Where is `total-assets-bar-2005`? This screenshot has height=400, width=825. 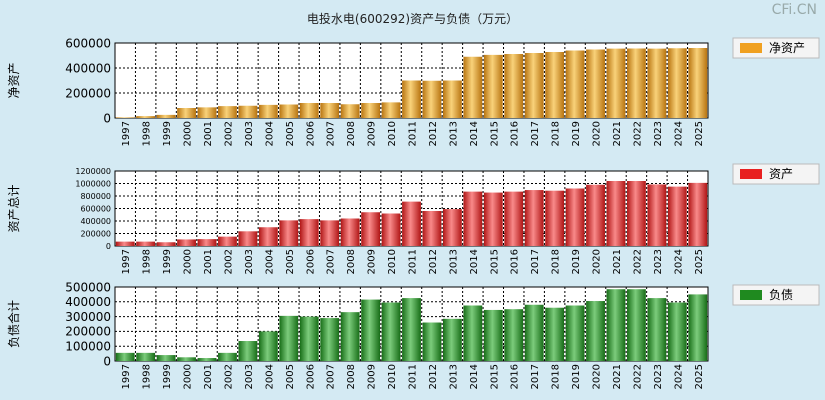 total-assets-bar-2005 is located at coordinates (289, 233).